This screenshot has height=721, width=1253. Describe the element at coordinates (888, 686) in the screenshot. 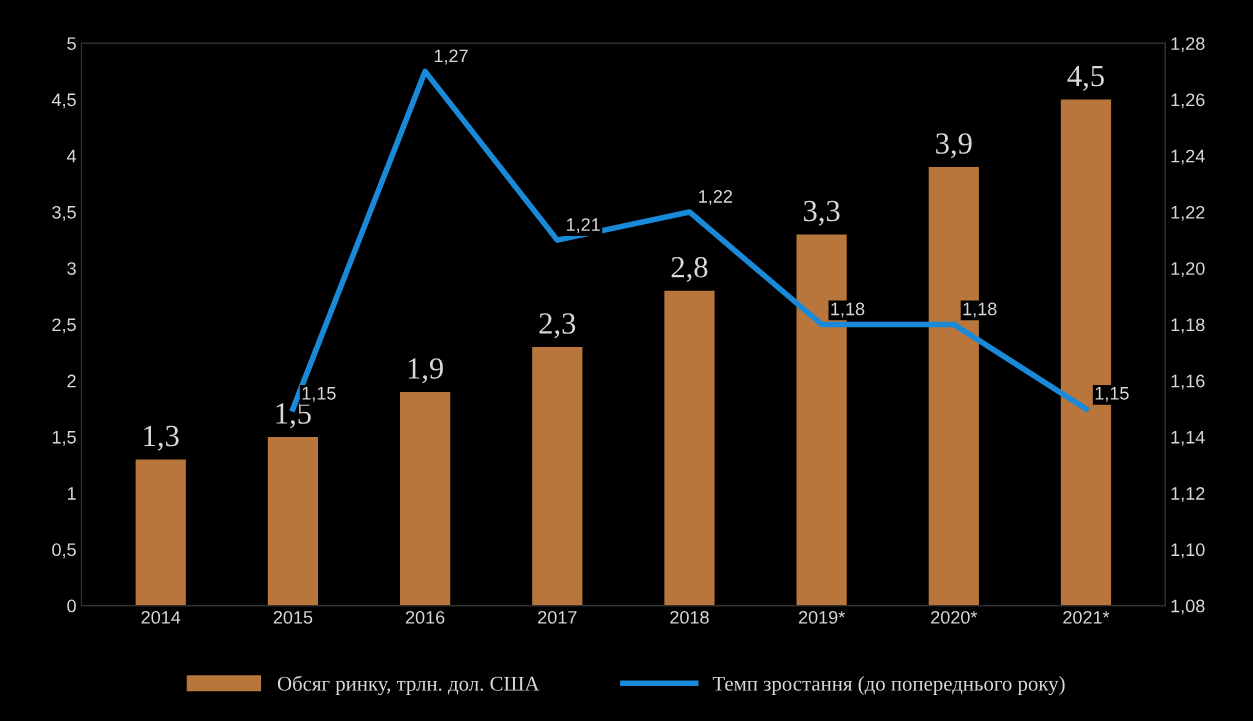

I see `legend-label: Темп зростання (до попереднього року)` at that location.